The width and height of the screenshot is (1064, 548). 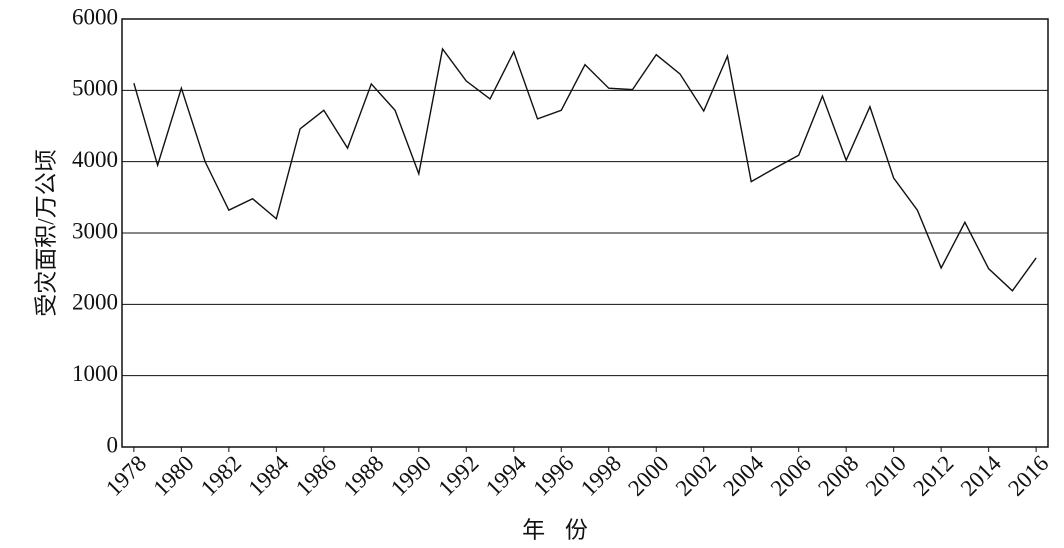 I want to click on y-tick-label: 4000, so click(x=95, y=159).